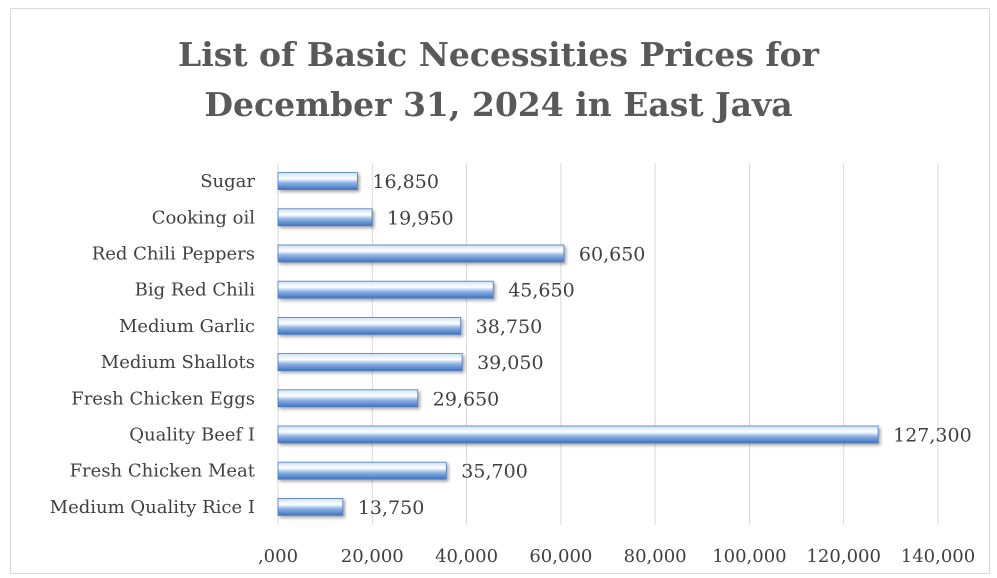  What do you see at coordinates (466, 556) in the screenshot?
I see `x-tick-label: 40,000` at bounding box center [466, 556].